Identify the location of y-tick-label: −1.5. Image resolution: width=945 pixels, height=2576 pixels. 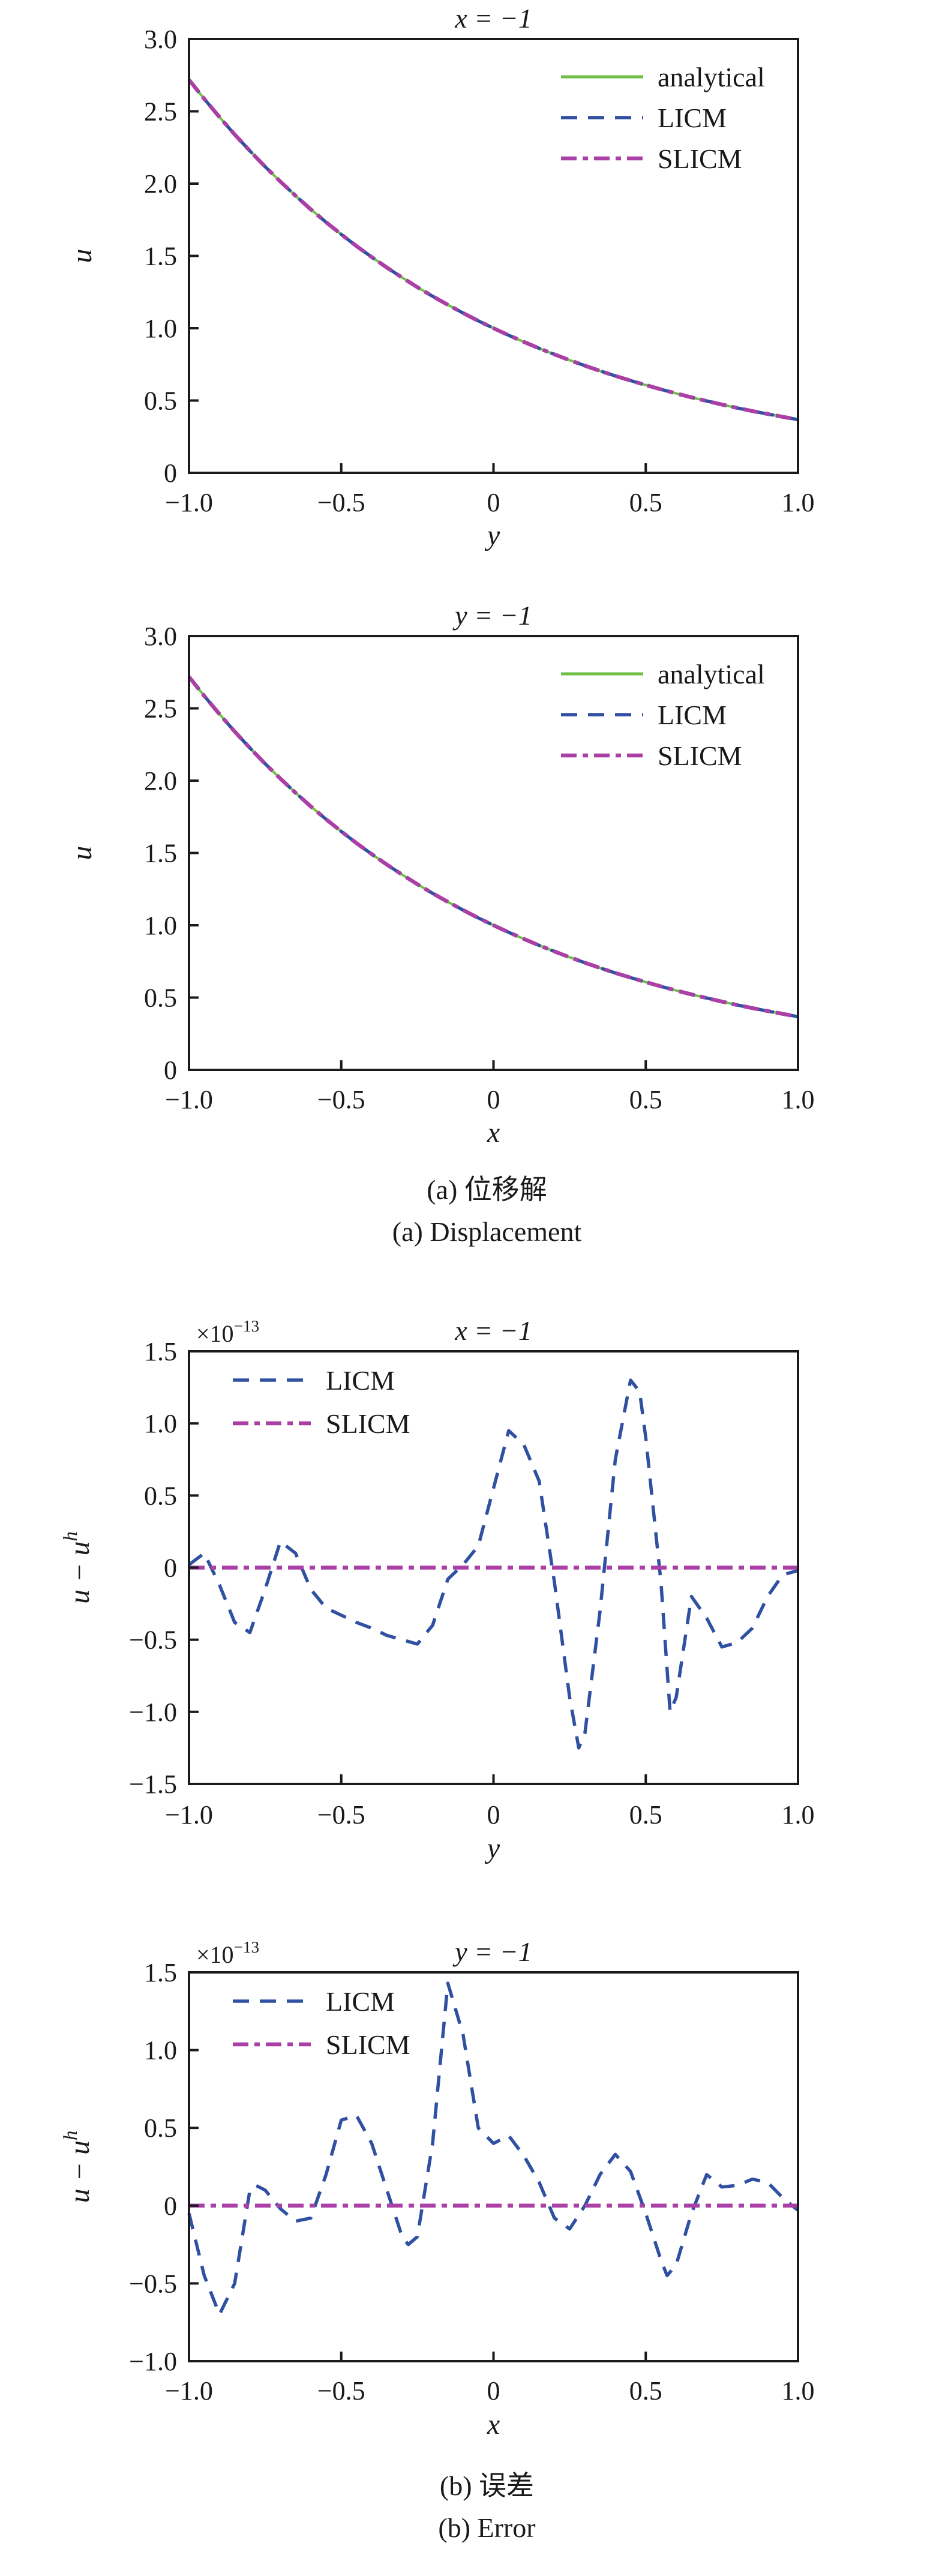
(153, 1784).